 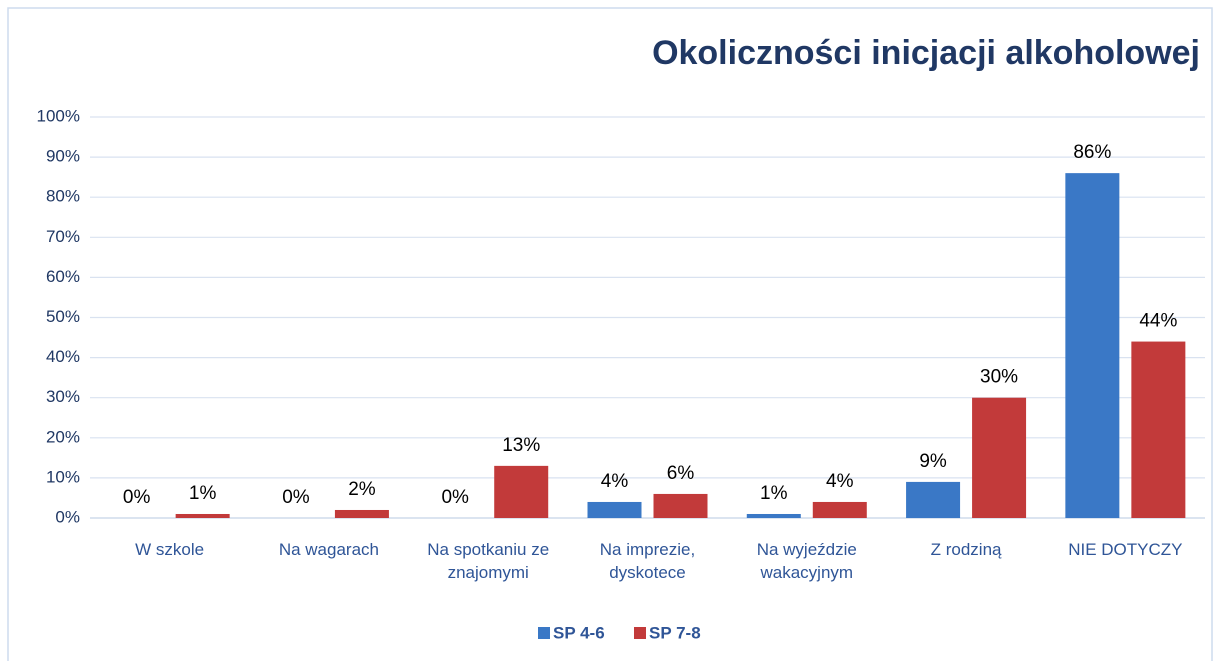 I want to click on data-label: 9%, so click(x=933, y=461).